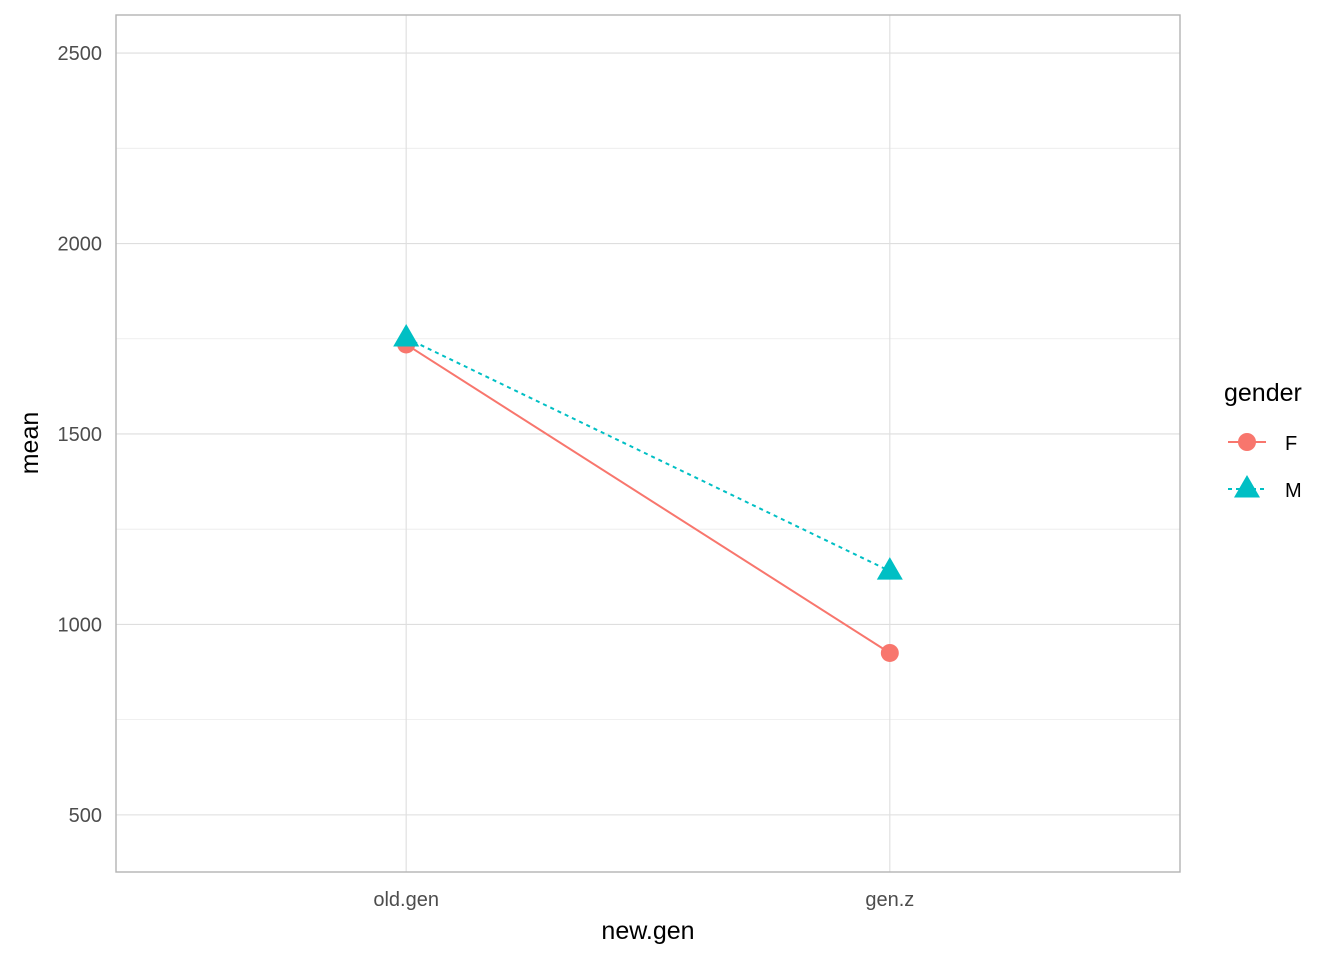 This screenshot has height=960, width=1344. Describe the element at coordinates (1291, 444) in the screenshot. I see `legend-label: F` at that location.